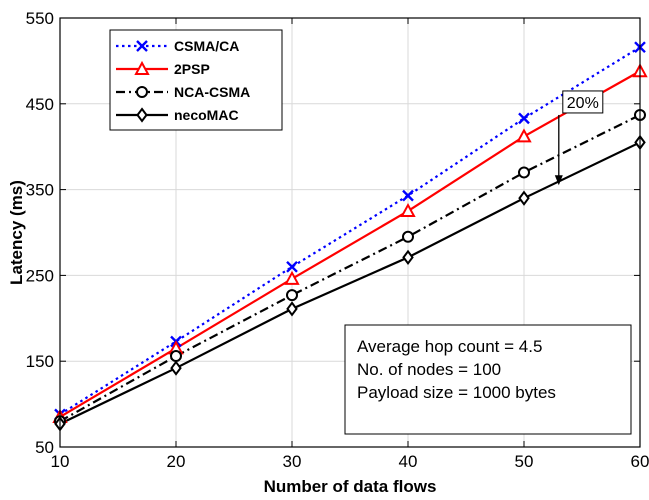 The width and height of the screenshot is (649, 500). Describe the element at coordinates (292, 461) in the screenshot. I see `x-tick-label: 30` at that location.